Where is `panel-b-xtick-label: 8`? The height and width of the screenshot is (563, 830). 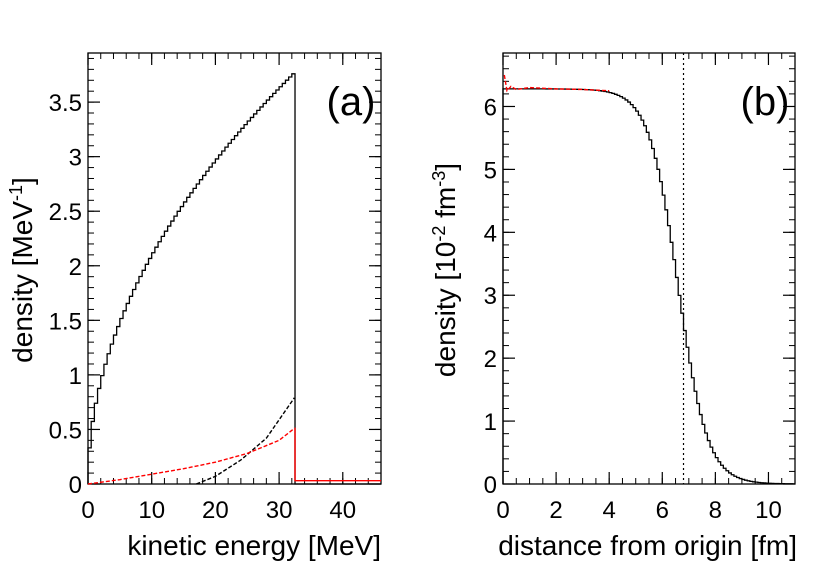
panel-b-xtick-label: 8 is located at coordinates (715, 510).